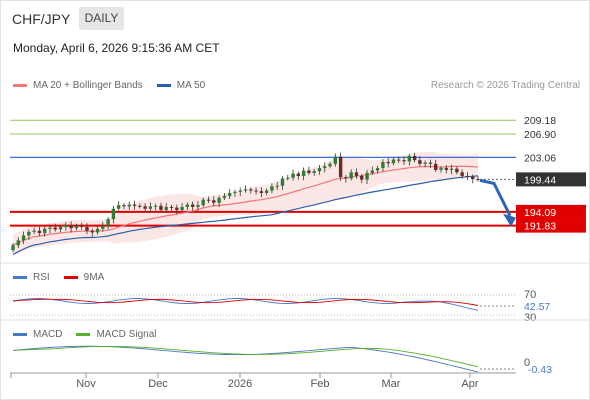  I want to click on forecast-arrow-shaft, so click(495, 197).